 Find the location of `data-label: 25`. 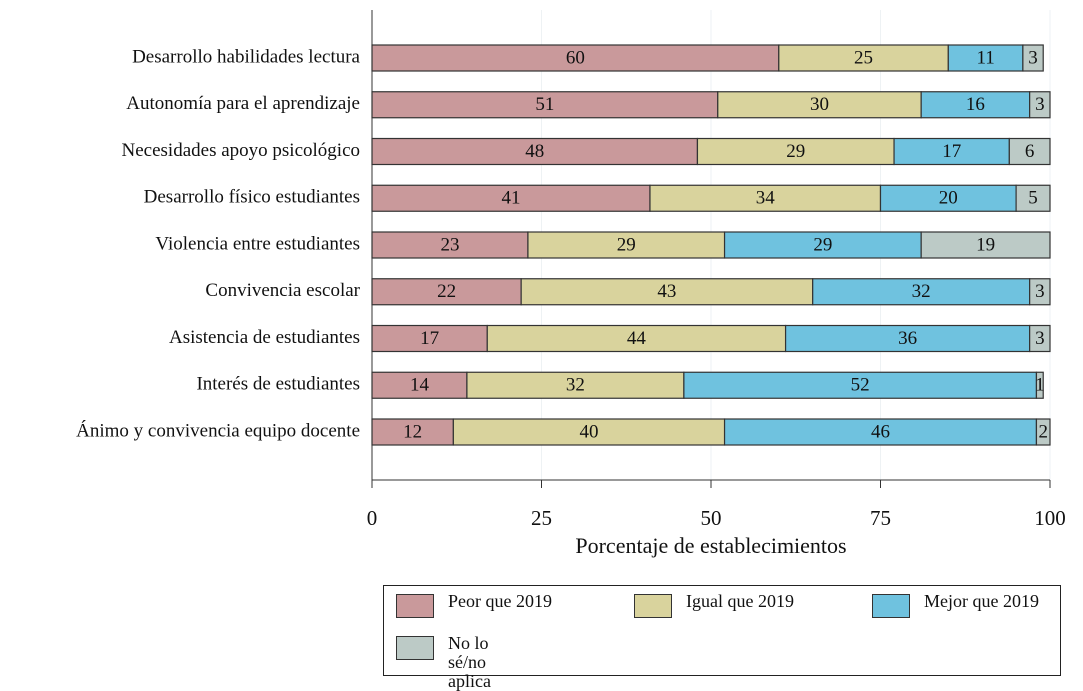

data-label: 25 is located at coordinates (863, 57).